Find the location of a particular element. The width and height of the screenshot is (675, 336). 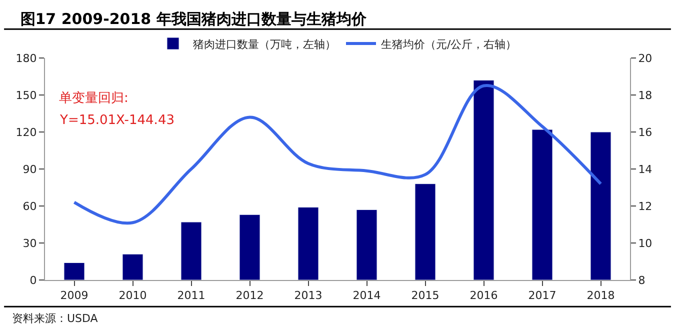

x-tick-label: 2015 is located at coordinates (425, 295).